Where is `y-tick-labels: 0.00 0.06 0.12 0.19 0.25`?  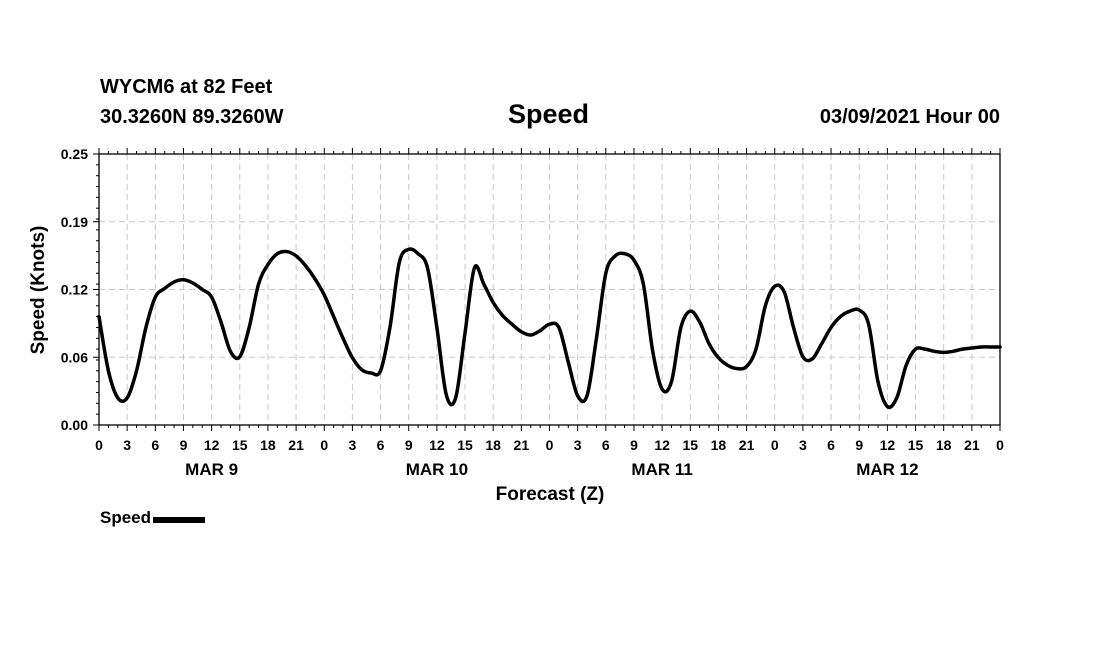
y-tick-labels: 0.00 0.06 0.12 0.19 0.25 is located at coordinates (74, 289).